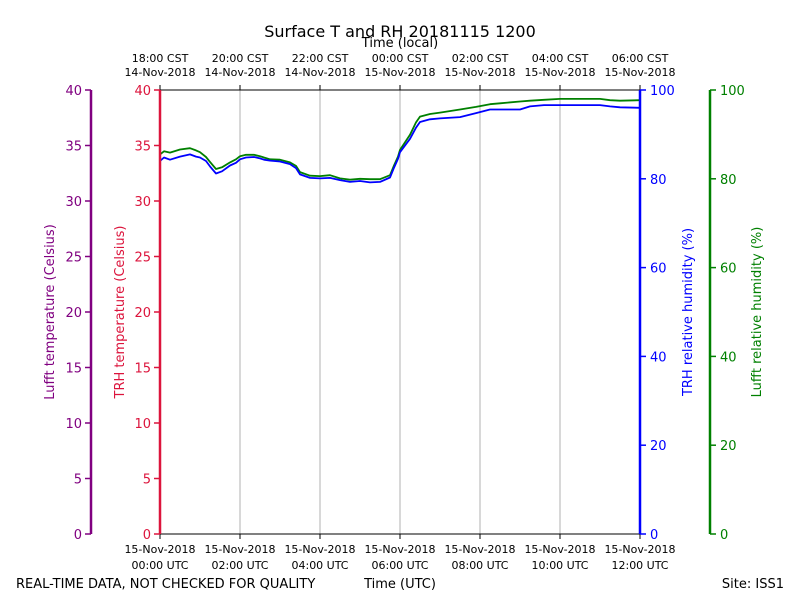 Image resolution: width=800 pixels, height=600 pixels. I want to click on lufft-temperature-tick-label: 40, so click(73, 91).